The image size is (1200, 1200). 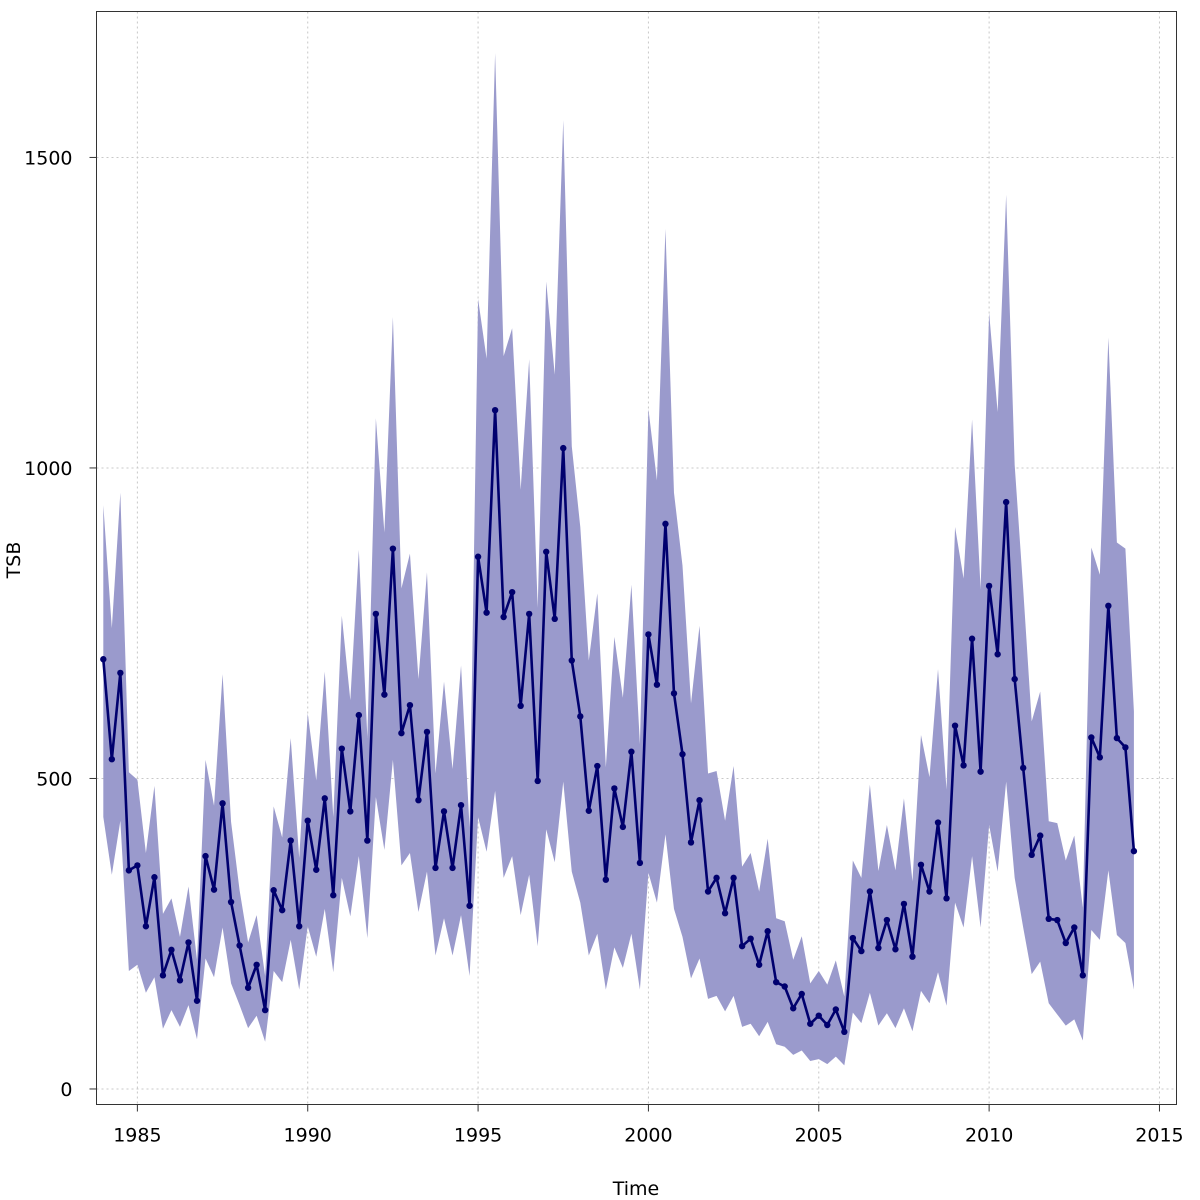 What do you see at coordinates (54, 779) in the screenshot?
I see `y-tick-label: 500` at bounding box center [54, 779].